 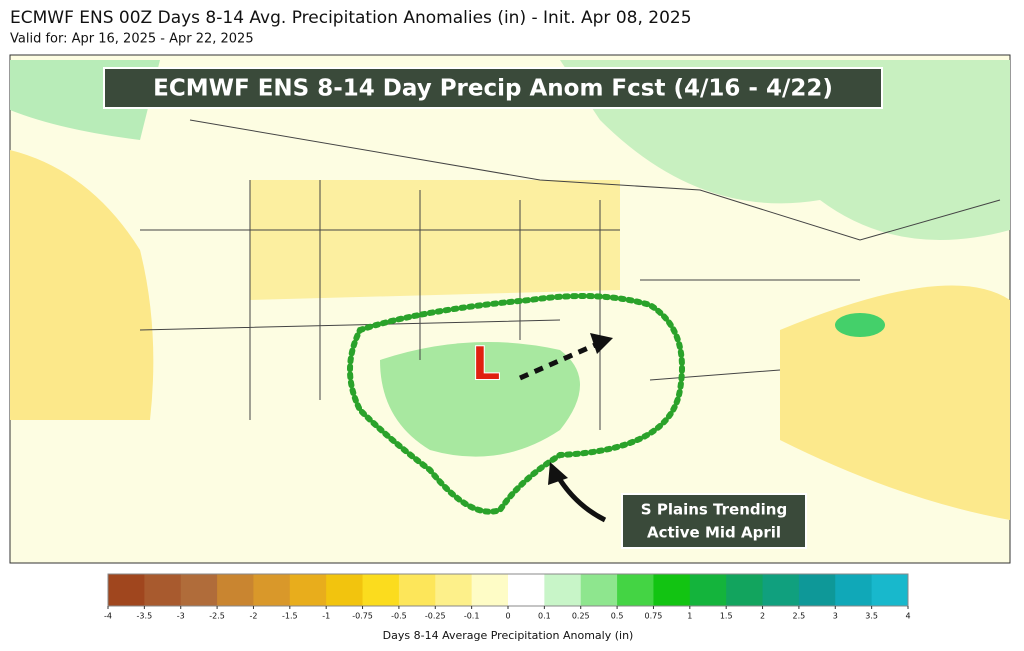 I want to click on colorbar-tick-label: -1.5, so click(x=290, y=616).